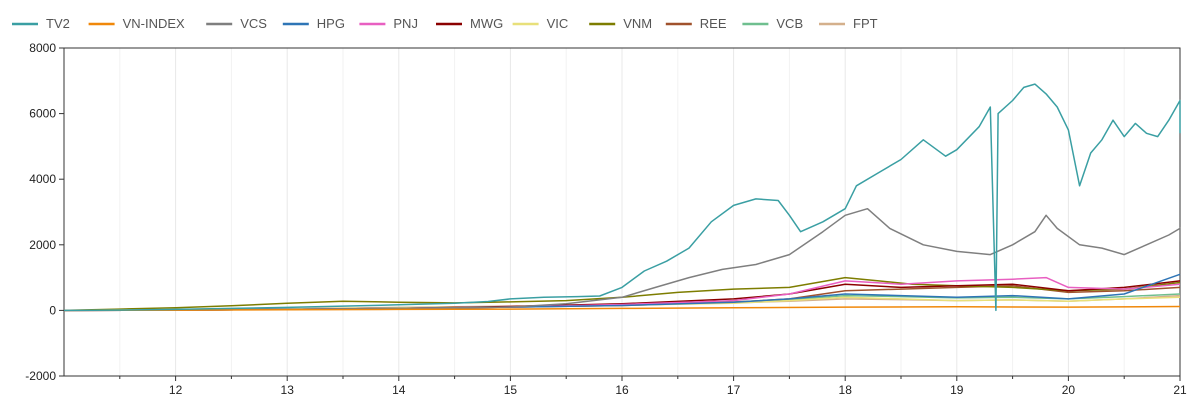 The image size is (1200, 402). Describe the element at coordinates (236, 23) in the screenshot. I see `legend-item-vcs: VCS` at that location.